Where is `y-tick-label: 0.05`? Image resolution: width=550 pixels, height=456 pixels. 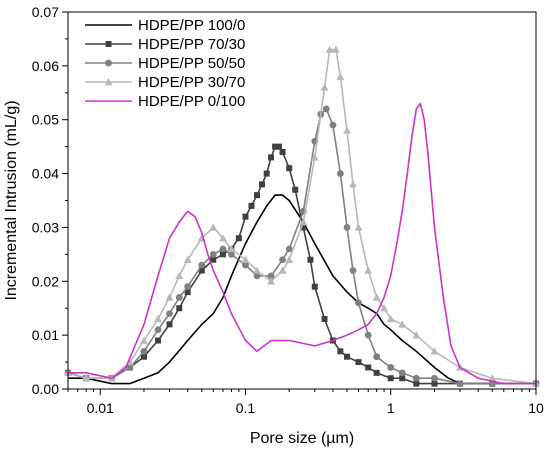
y-tick-label: 0.05 is located at coordinates (45, 120).